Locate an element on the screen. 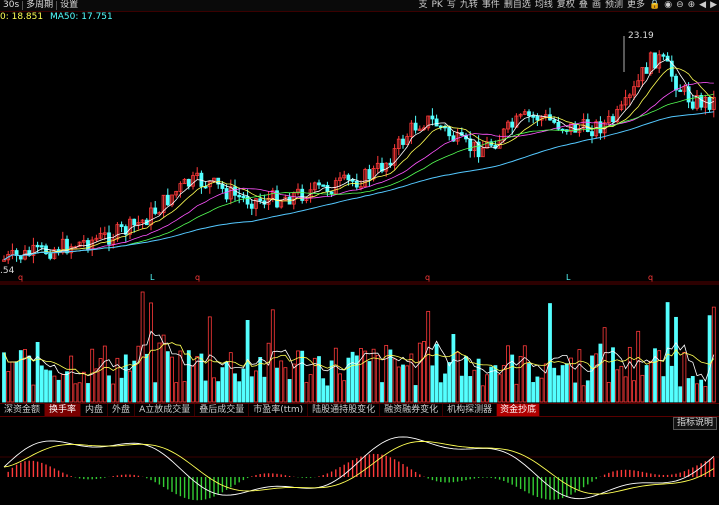 The width and height of the screenshot is (719, 505). tab-10: 资金抄底 is located at coordinates (519, 410).